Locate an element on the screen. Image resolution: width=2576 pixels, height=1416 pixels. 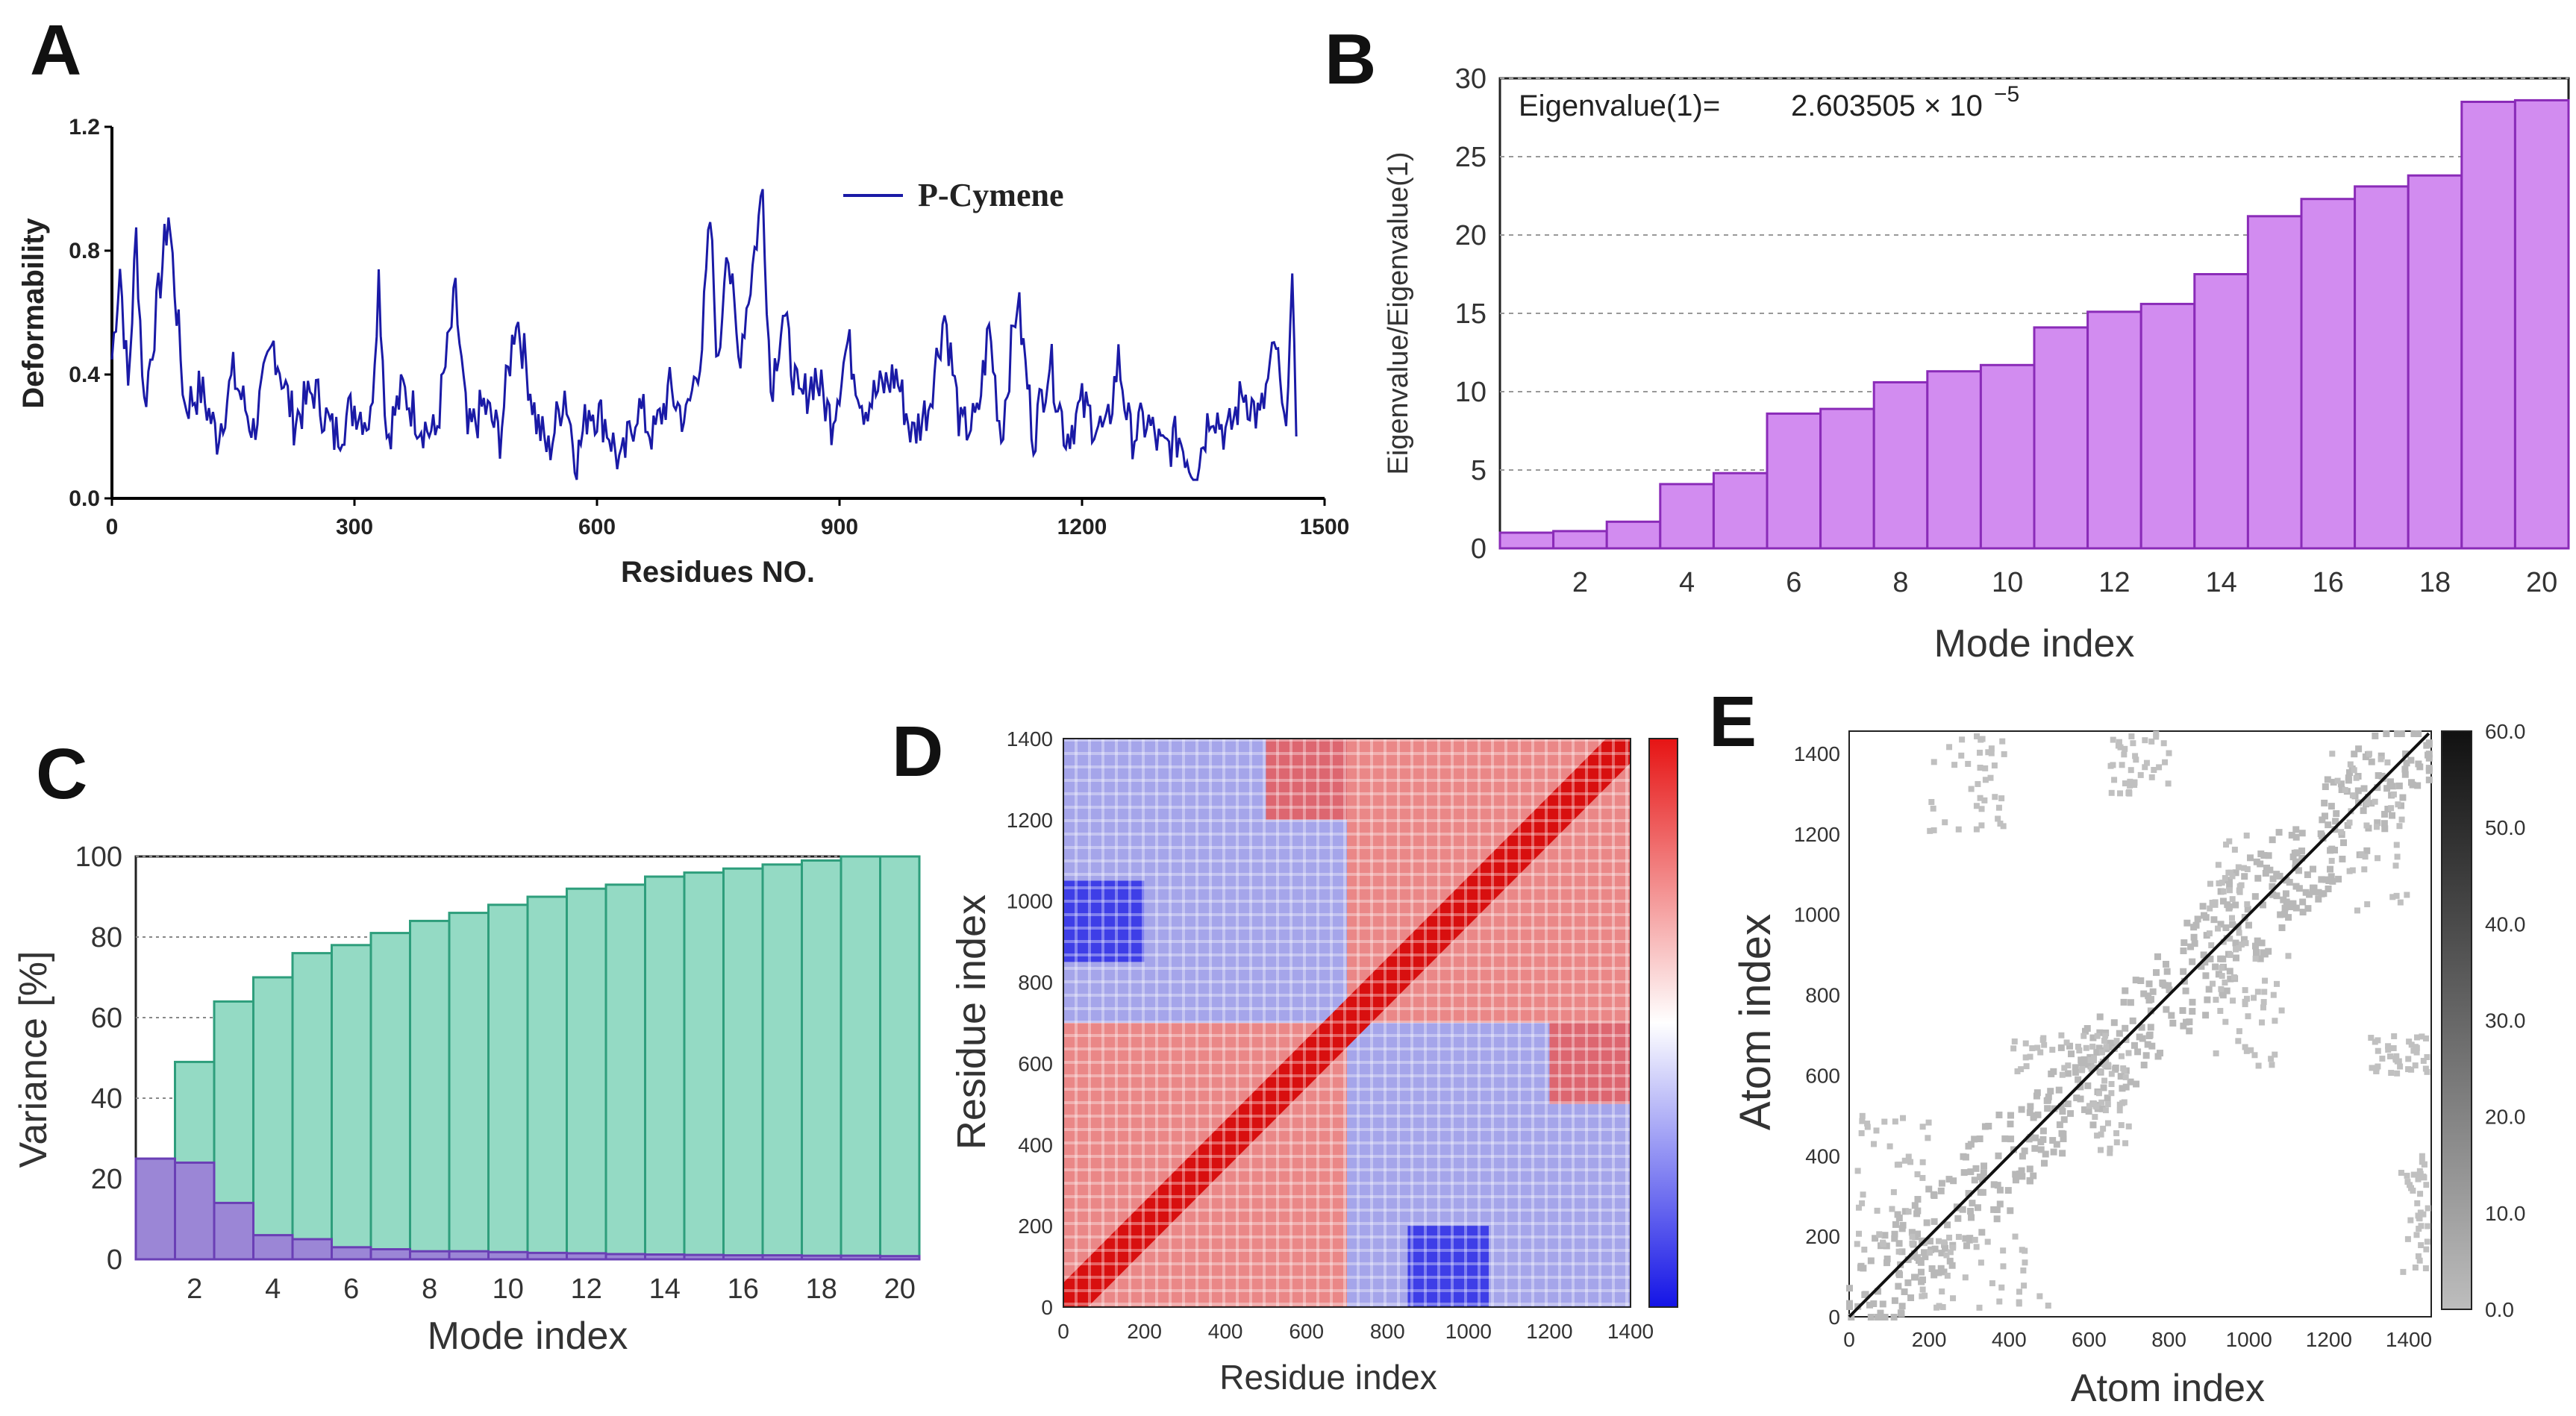
panel-e-ytick-label: 1200 is located at coordinates (1817, 834).